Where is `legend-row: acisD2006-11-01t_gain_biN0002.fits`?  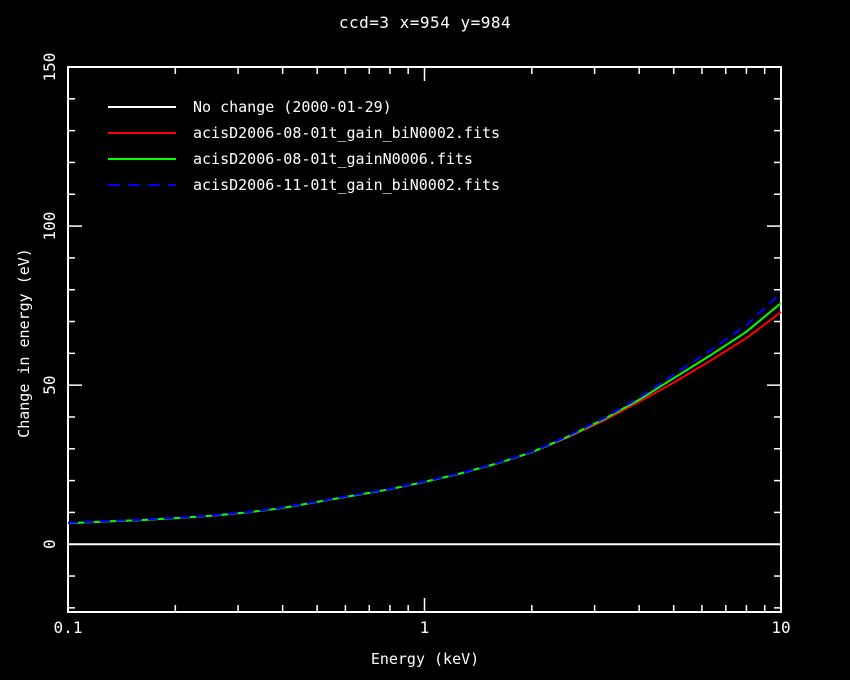 legend-row: acisD2006-11-01t_gain_biN0002.fits is located at coordinates (304, 185).